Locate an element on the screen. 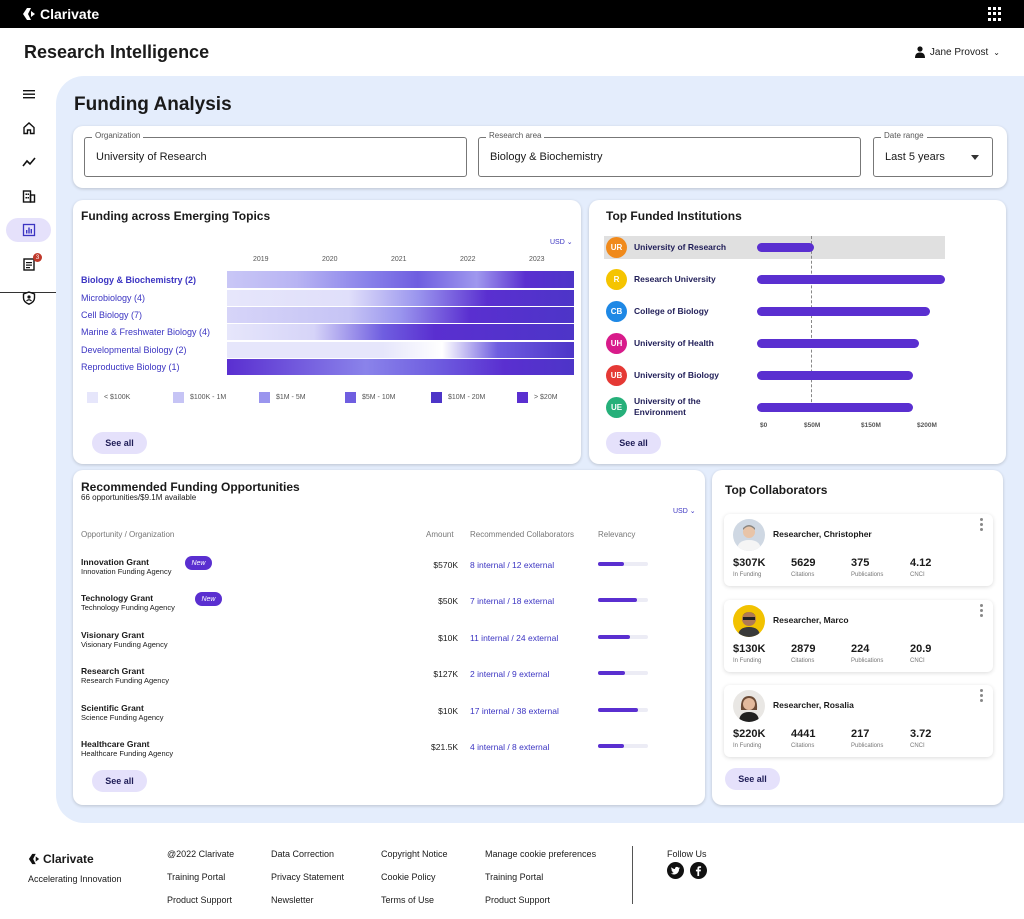 The image size is (1024, 919). recommended-collaborators-link: 2 internal / 9 external is located at coordinates (510, 674).